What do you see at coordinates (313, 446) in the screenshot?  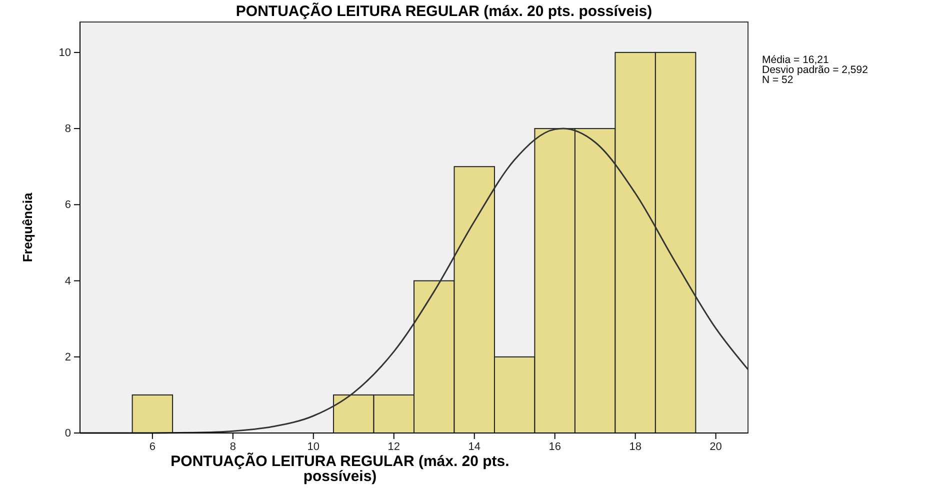 I see `x-tick-label: 10` at bounding box center [313, 446].